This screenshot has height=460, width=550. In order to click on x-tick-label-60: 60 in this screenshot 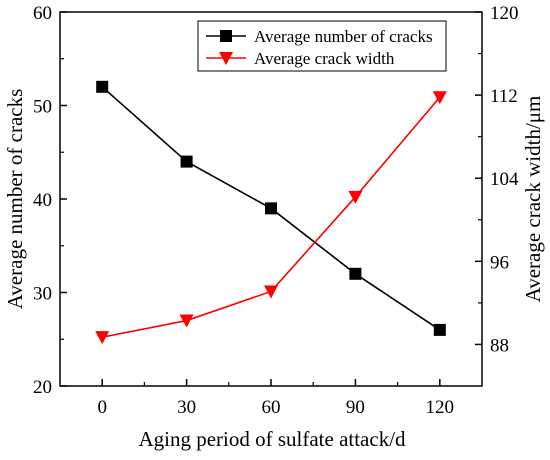, I will do `click(271, 407)`.